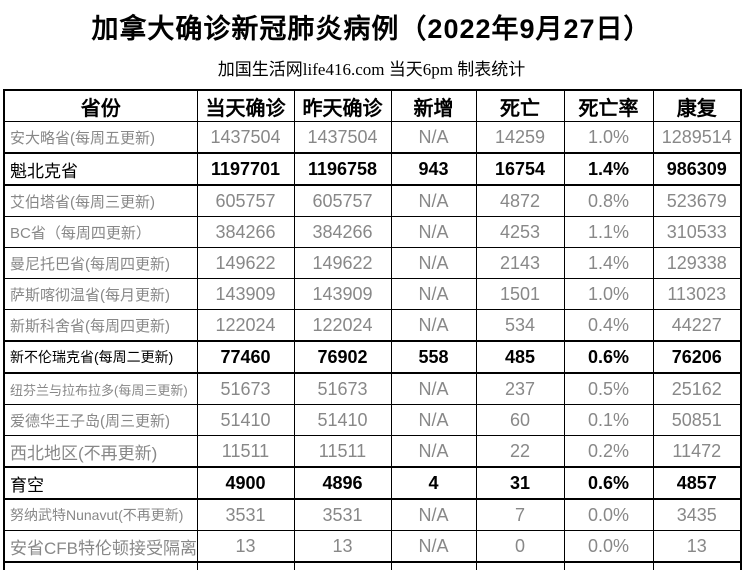 Image resolution: width=743 pixels, height=570 pixels. What do you see at coordinates (697, 451) in the screenshot?
I see `recovered-value: 11472` at bounding box center [697, 451].